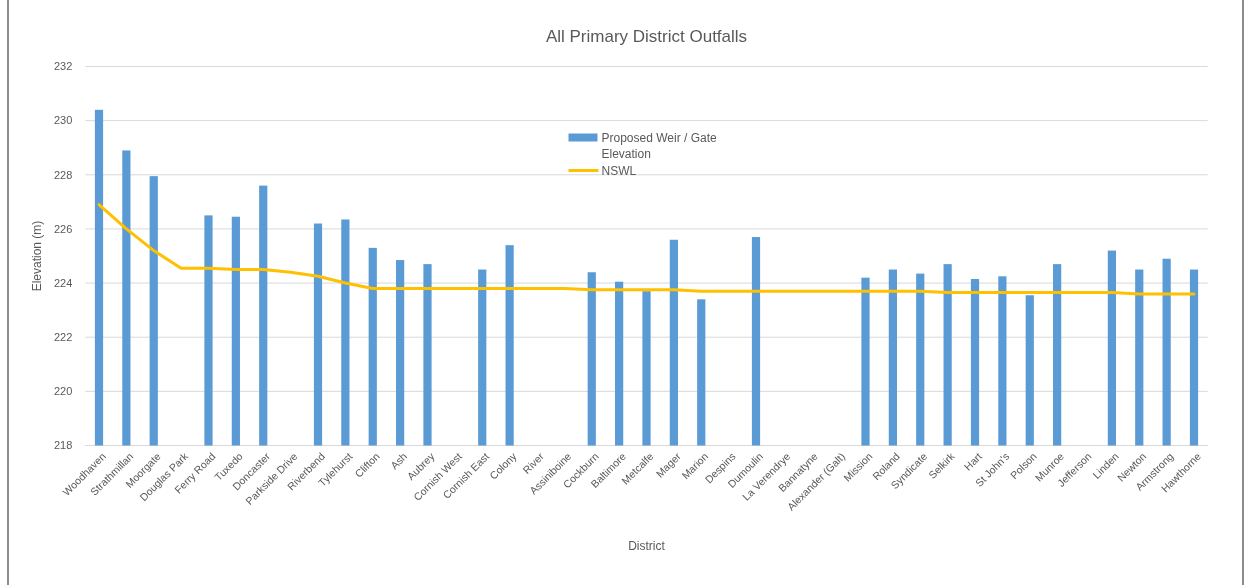 The height and width of the screenshot is (585, 1255). Describe the element at coordinates (63, 228) in the screenshot. I see `y-tick-label: 226` at that location.